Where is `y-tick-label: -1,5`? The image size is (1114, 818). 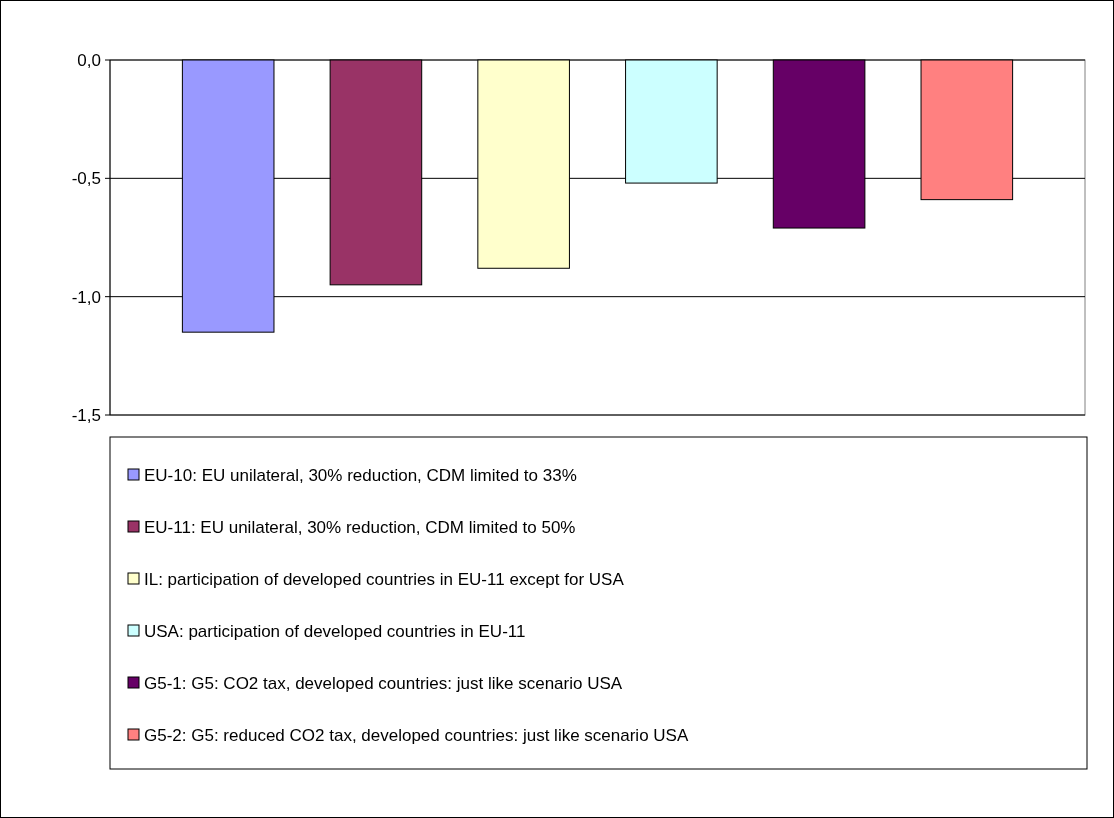
y-tick-label: -1,5 is located at coordinates (86, 415).